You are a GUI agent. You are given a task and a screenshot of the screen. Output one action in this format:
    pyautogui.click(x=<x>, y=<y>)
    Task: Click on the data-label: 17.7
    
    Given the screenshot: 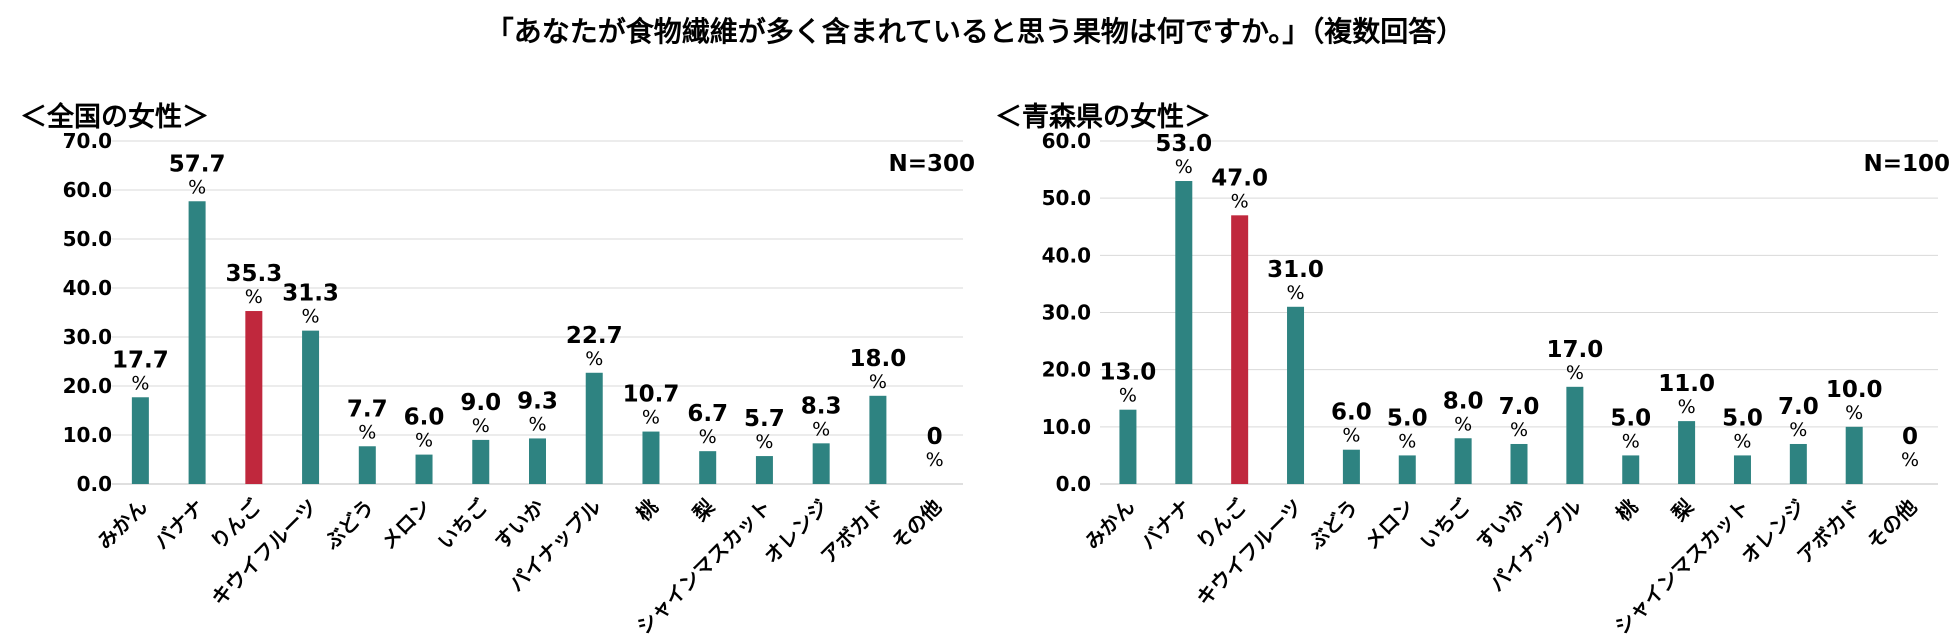 What is the action you would take?
    pyautogui.click(x=140, y=360)
    